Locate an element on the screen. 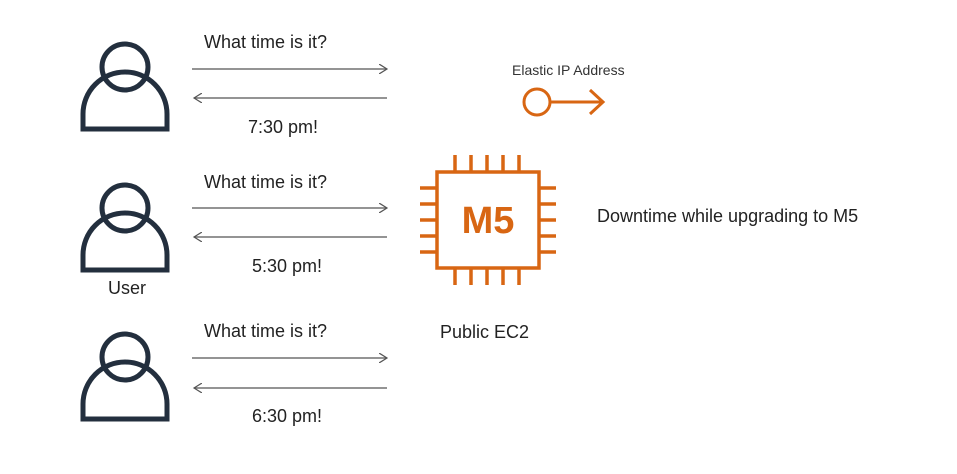 The height and width of the screenshot is (474, 957). ec2-instance-chip-icon is located at coordinates (488, 220).